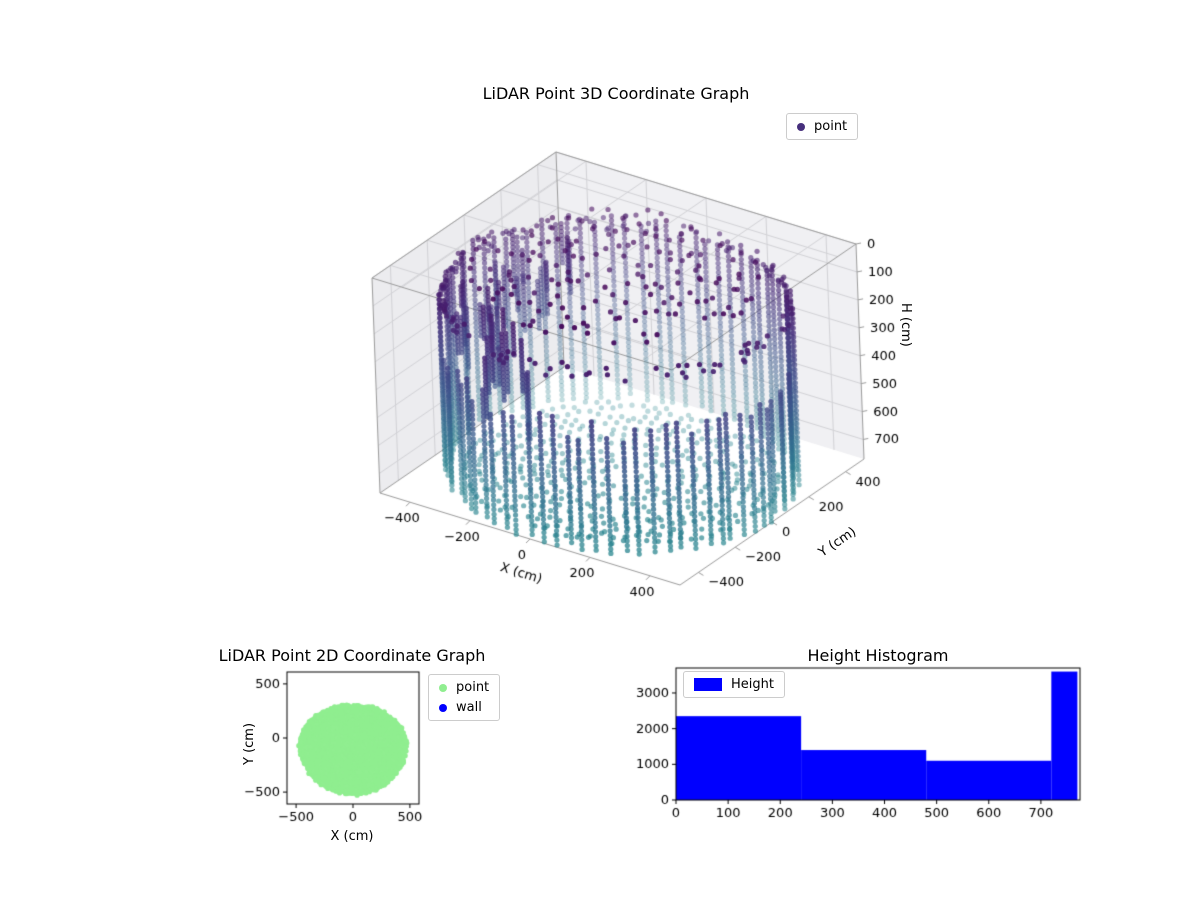 Image resolution: width=1200 pixels, height=900 pixels. Describe the element at coordinates (708, 684) in the screenshot. I see `height-swatch-icon` at that location.